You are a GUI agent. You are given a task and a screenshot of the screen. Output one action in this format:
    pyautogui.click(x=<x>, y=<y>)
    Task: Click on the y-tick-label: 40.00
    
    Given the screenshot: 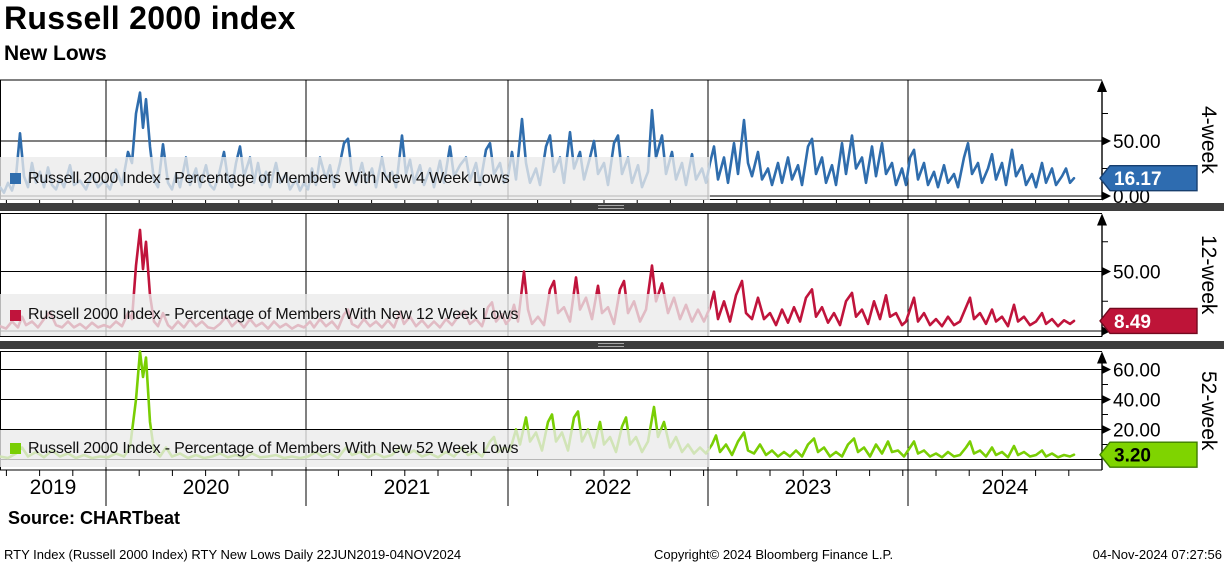 What is the action you would take?
    pyautogui.click(x=1137, y=401)
    